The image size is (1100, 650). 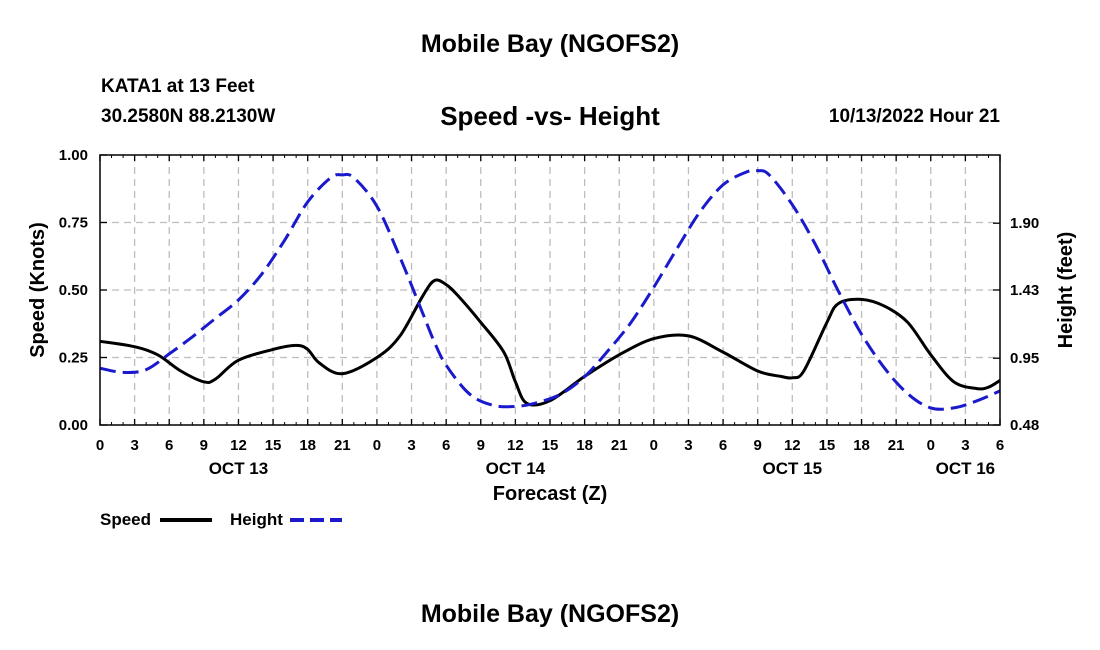 I want to click on y-tick-label: 0.25, so click(x=73, y=358).